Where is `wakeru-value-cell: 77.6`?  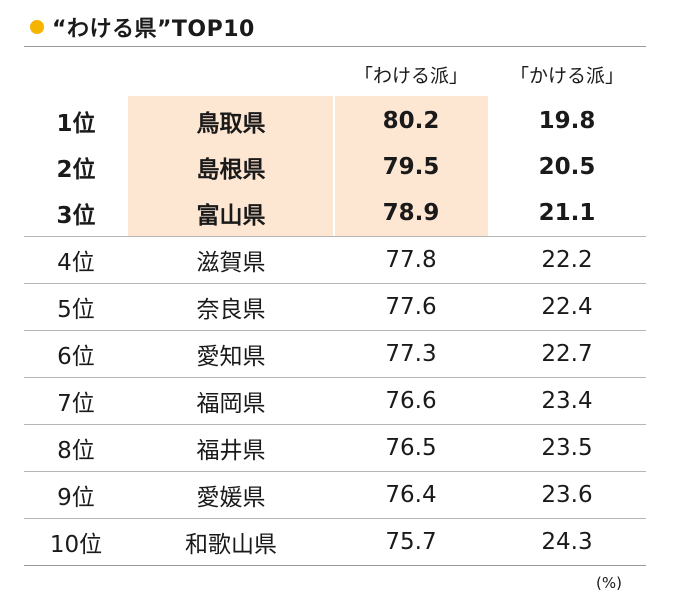 wakeru-value-cell: 77.6 is located at coordinates (411, 307).